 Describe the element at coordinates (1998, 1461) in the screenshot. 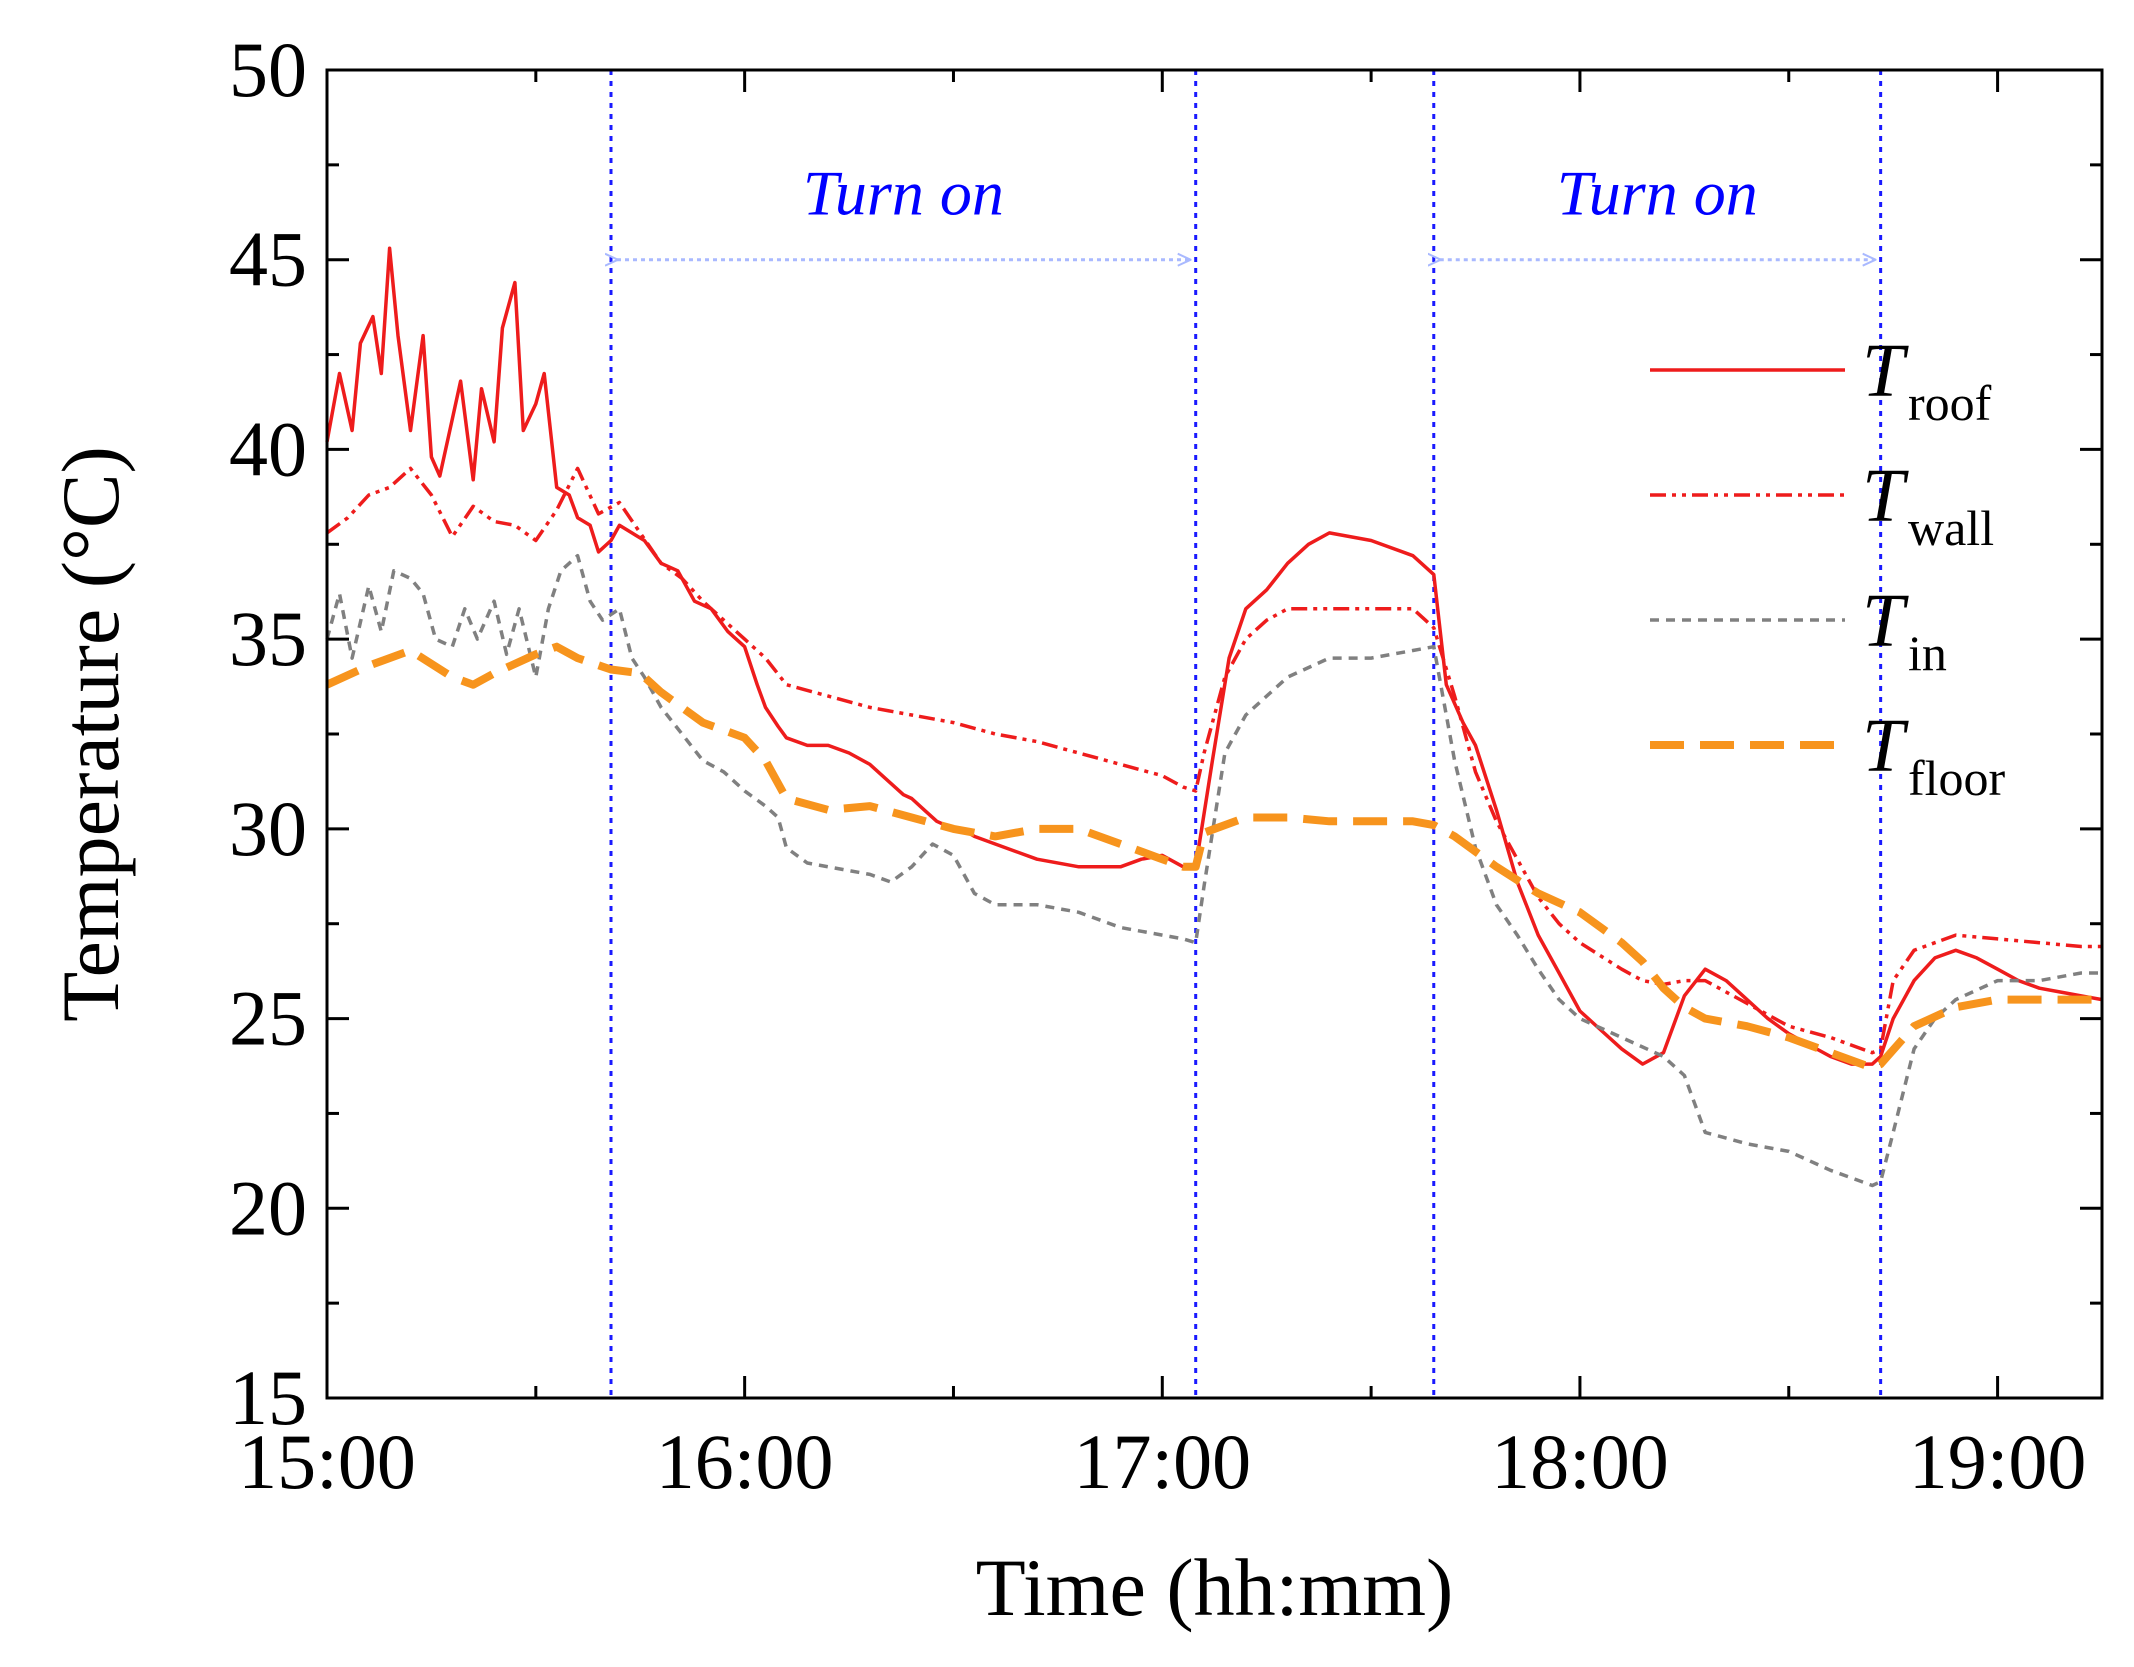

I see `x-tick-label: 19:00` at that location.